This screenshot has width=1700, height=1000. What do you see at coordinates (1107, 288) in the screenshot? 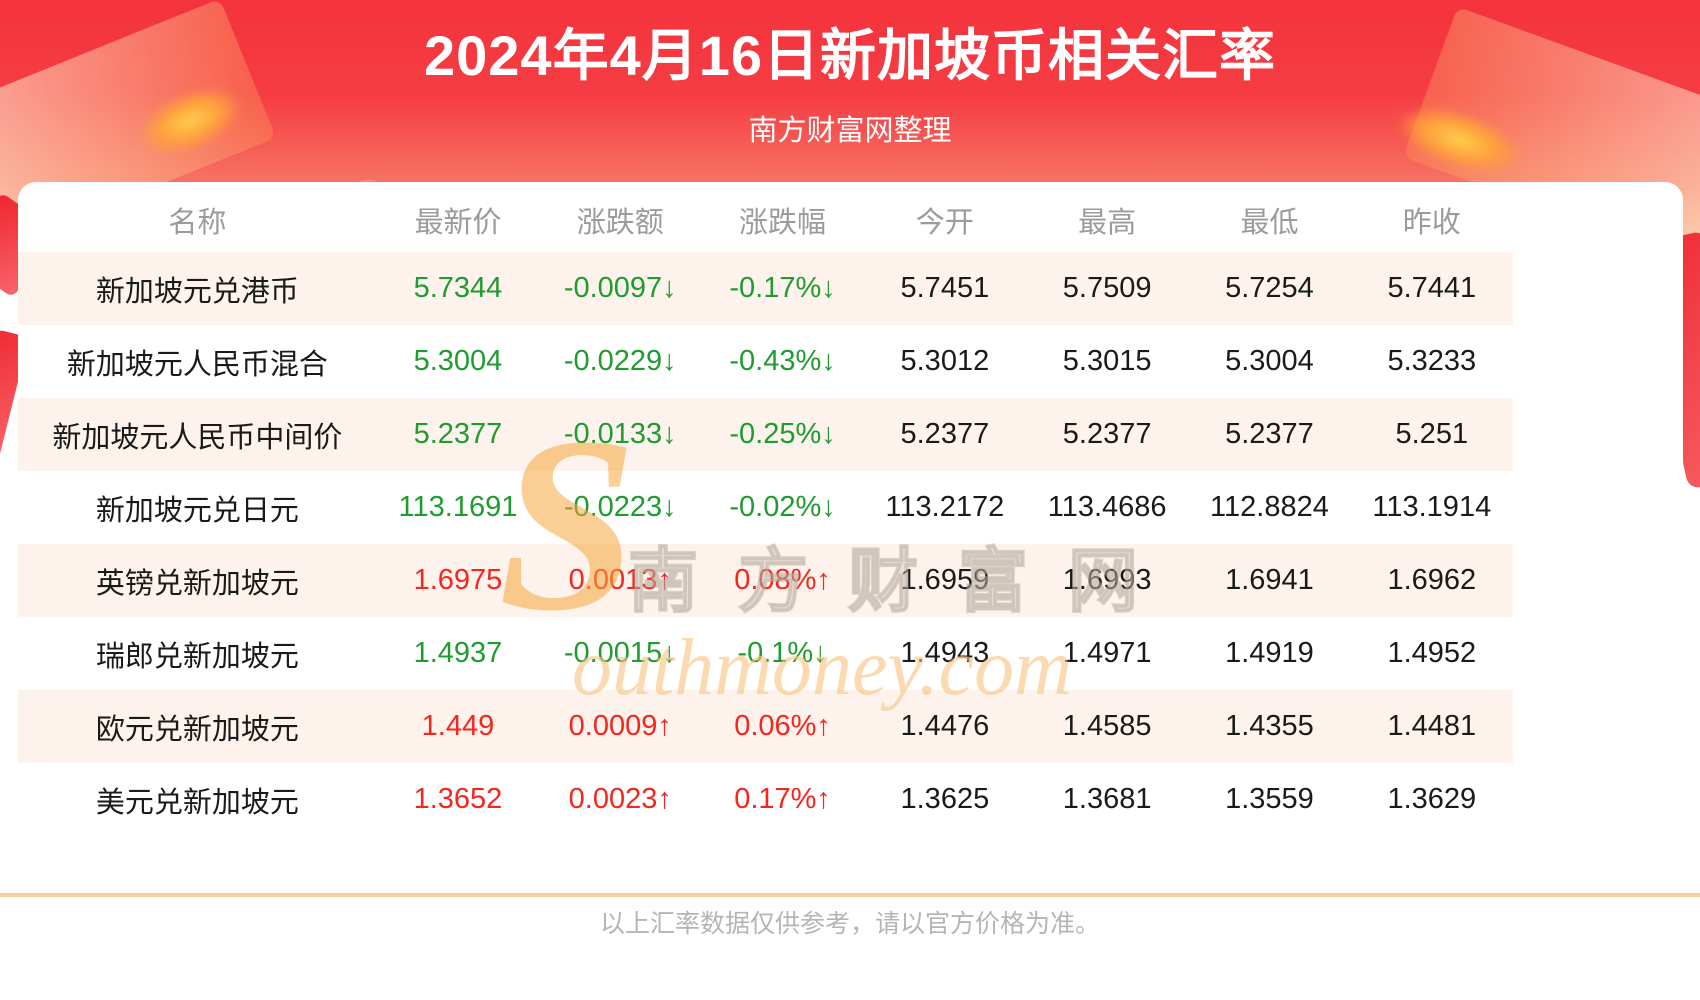
I see `high-price-cell: 5.7509` at bounding box center [1107, 288].